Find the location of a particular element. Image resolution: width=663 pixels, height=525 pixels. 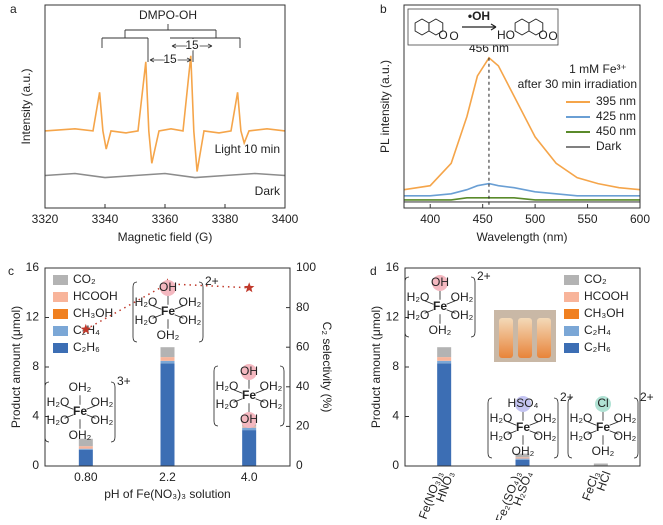

y2-axis-label: C₂ selectivity (%) is located at coordinates (327, 367).